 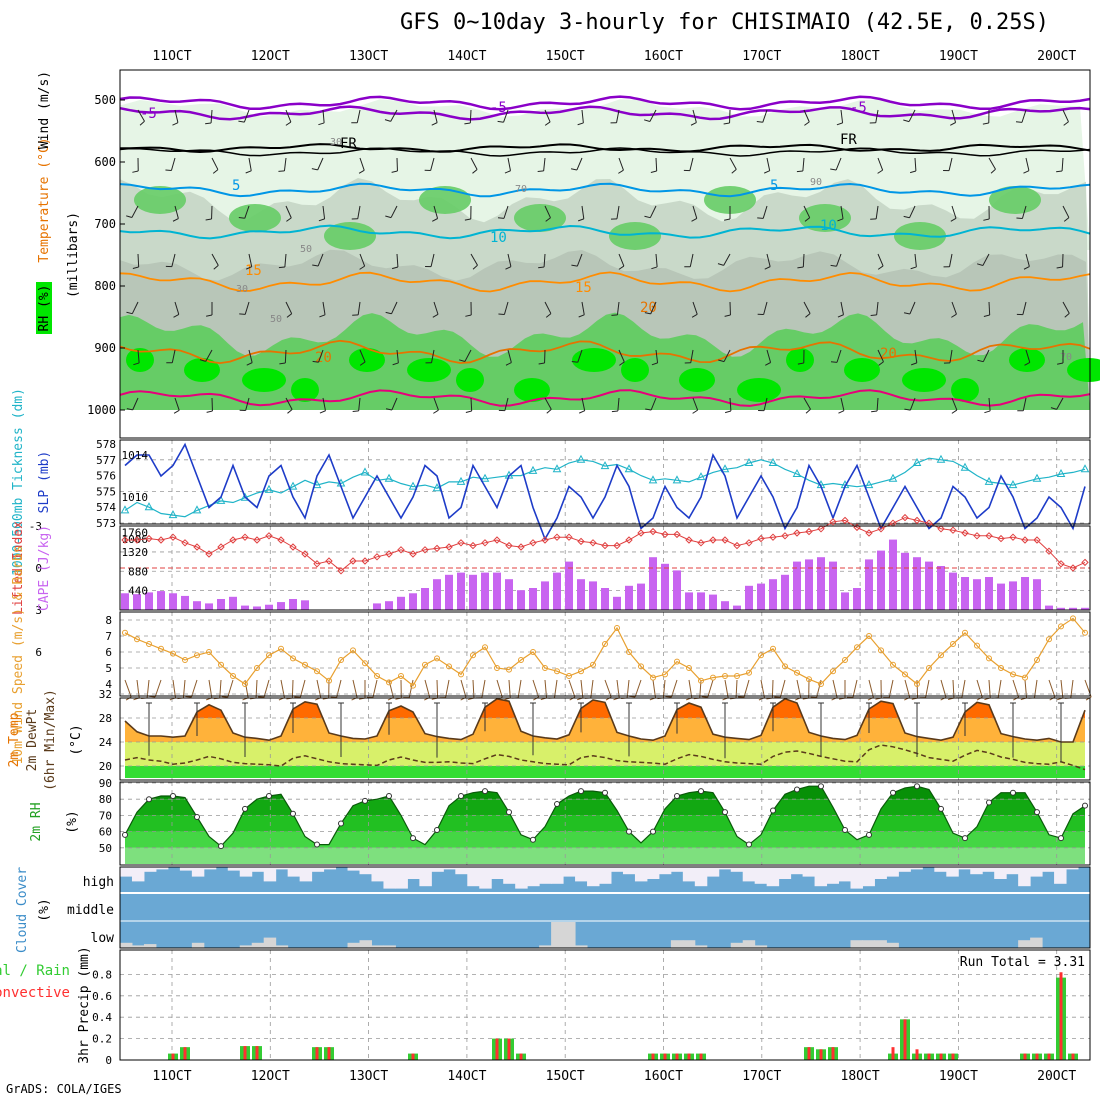 What do you see at coordinates (108, 636) in the screenshot?
I see `wind-tick-label: 7` at bounding box center [108, 636].